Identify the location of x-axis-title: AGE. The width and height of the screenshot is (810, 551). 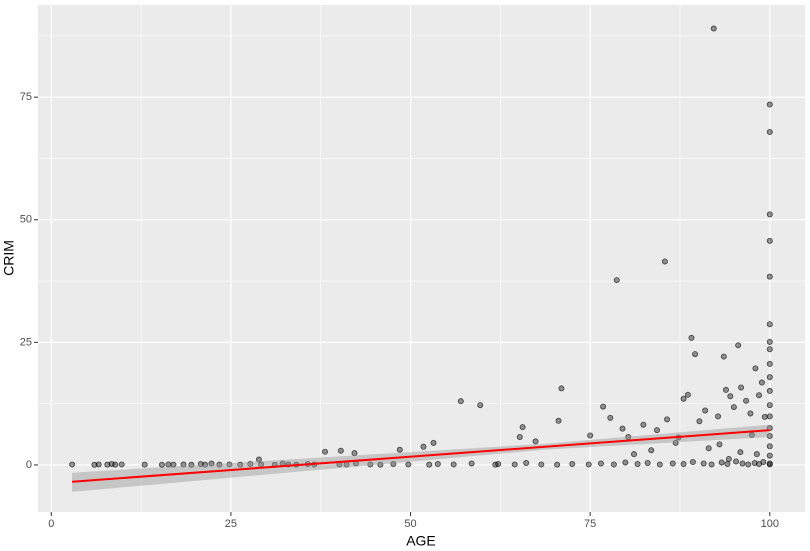
(421, 541).